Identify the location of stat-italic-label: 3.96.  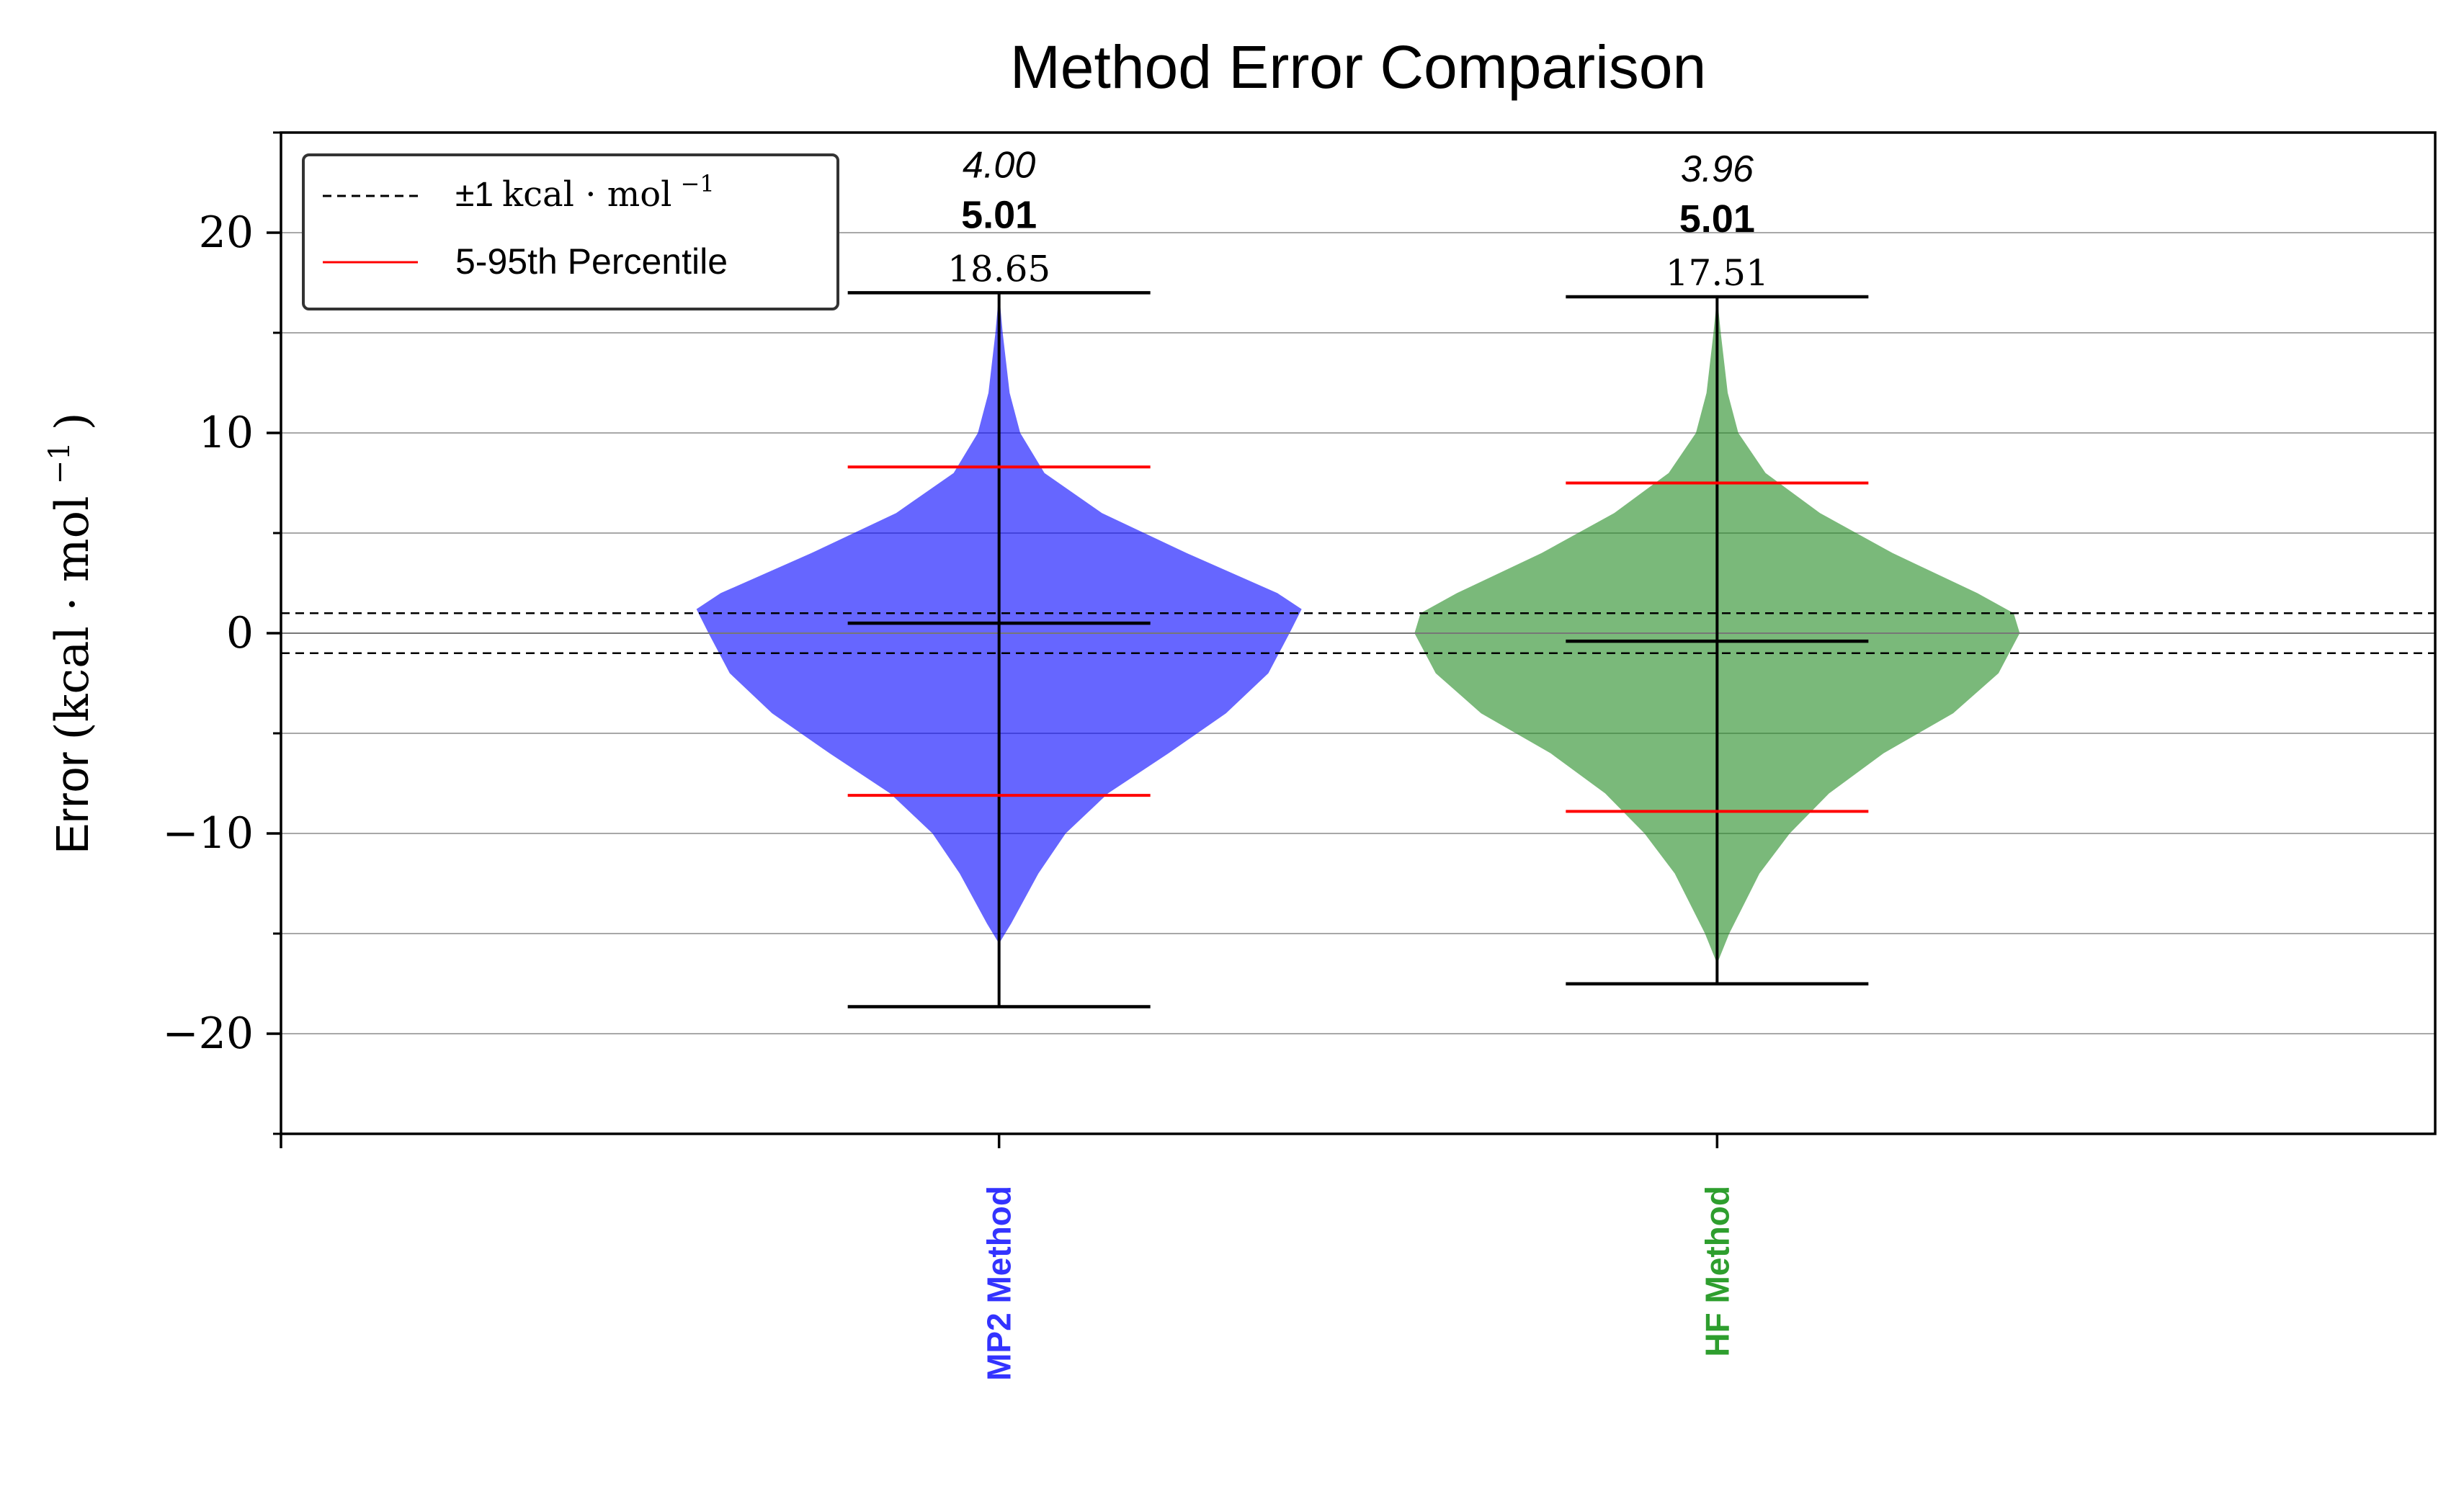
(1717, 169).